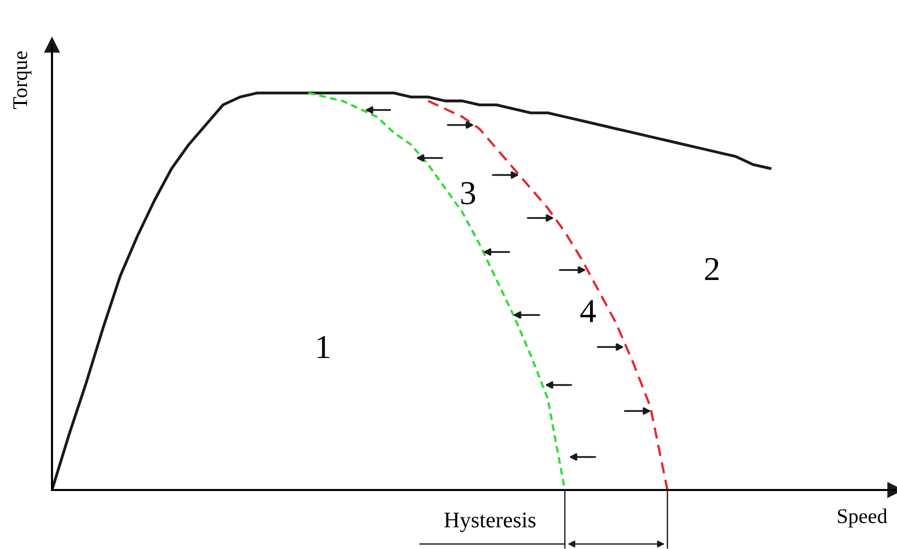 The image size is (897, 549). I want to click on annotation: 3, so click(468, 193).